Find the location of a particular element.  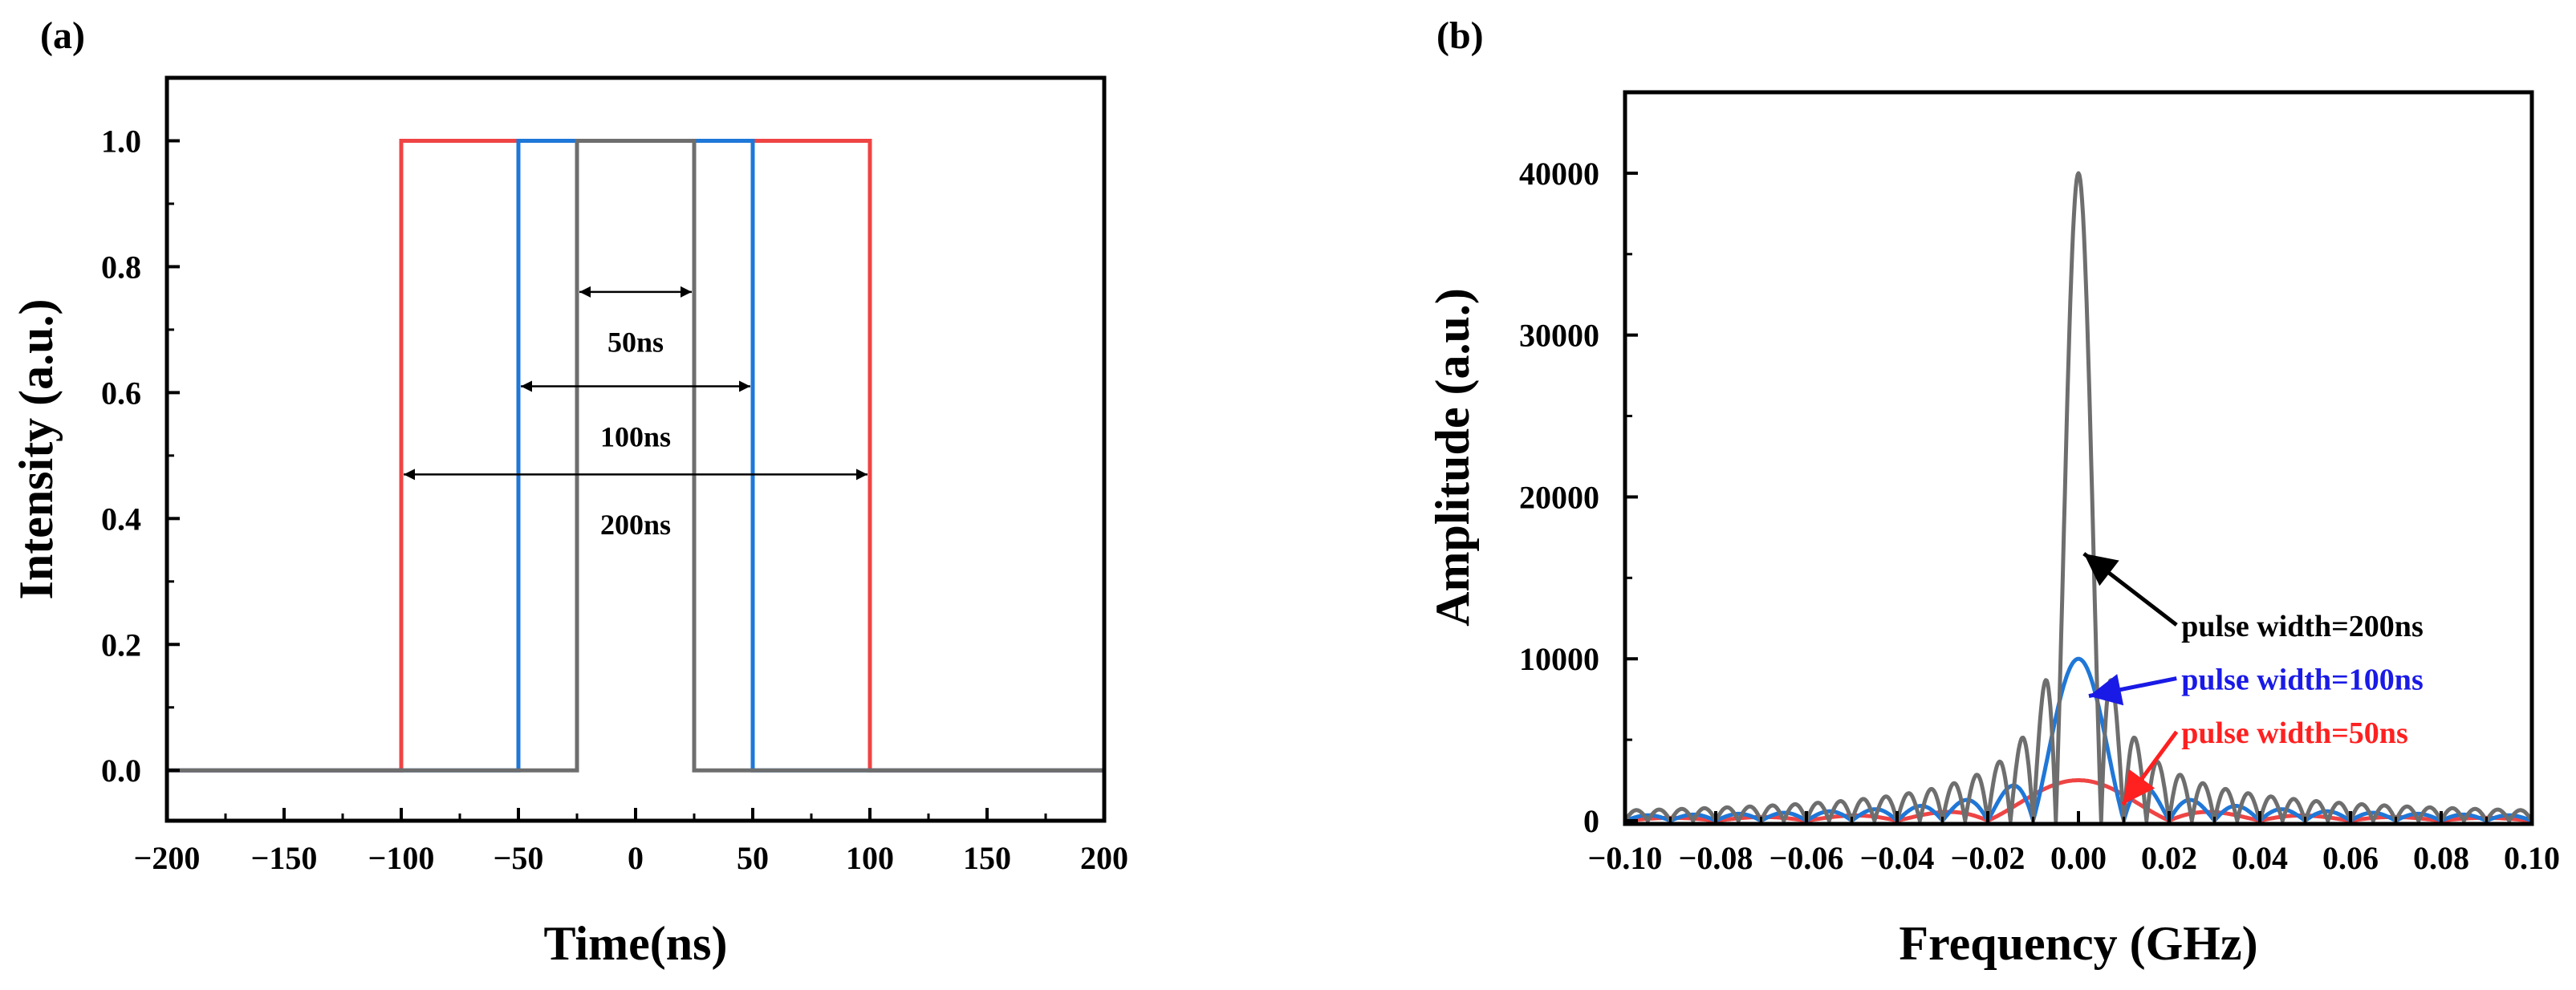

panel-b-x-tick-label: −0.10 is located at coordinates (1626, 858).